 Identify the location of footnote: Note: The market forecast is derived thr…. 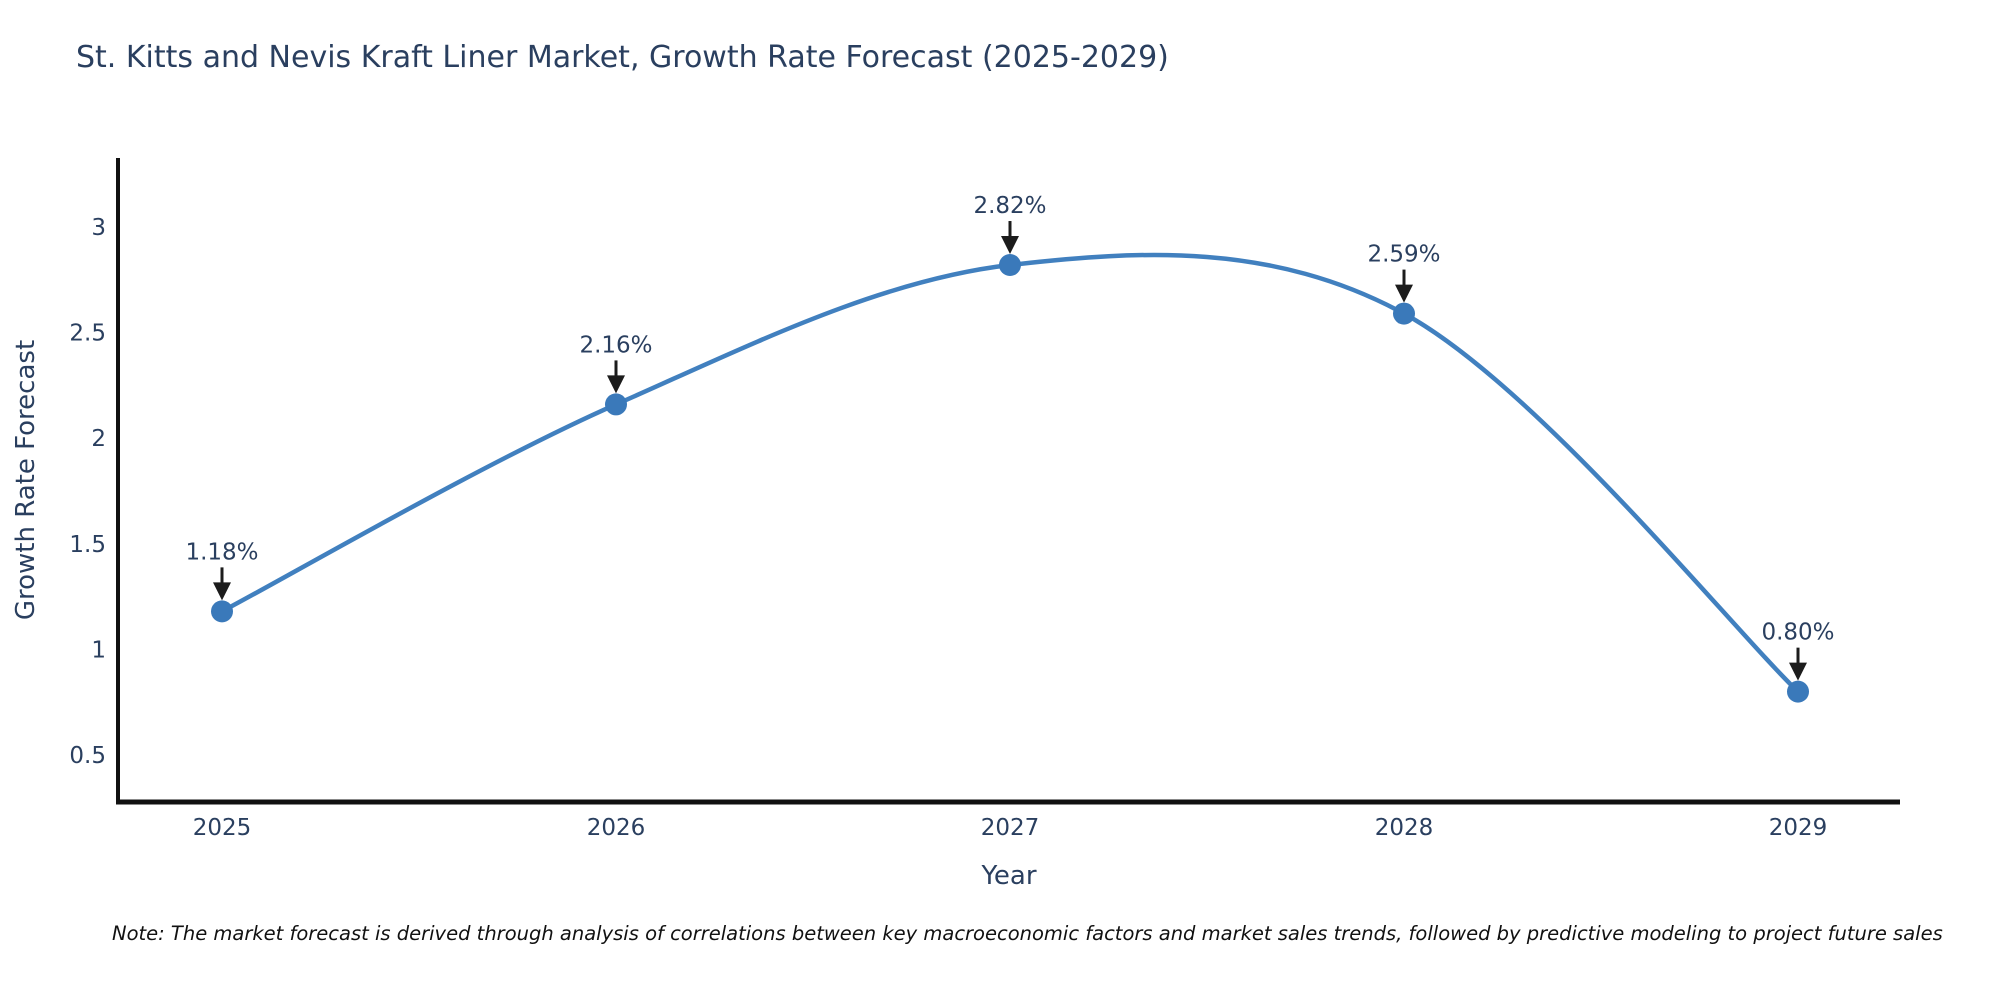
(1027, 933).